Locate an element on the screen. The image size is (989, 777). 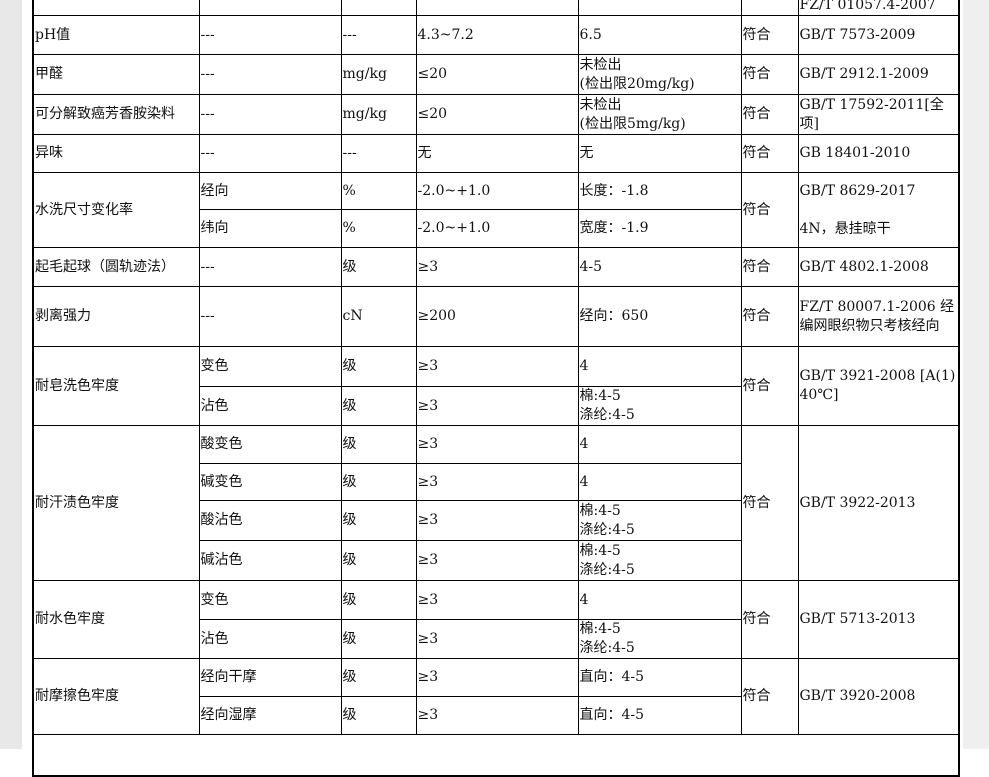
table-row: 异味 --- --- 无无符合 GB 18401-2010 is located at coordinates (496, 153).